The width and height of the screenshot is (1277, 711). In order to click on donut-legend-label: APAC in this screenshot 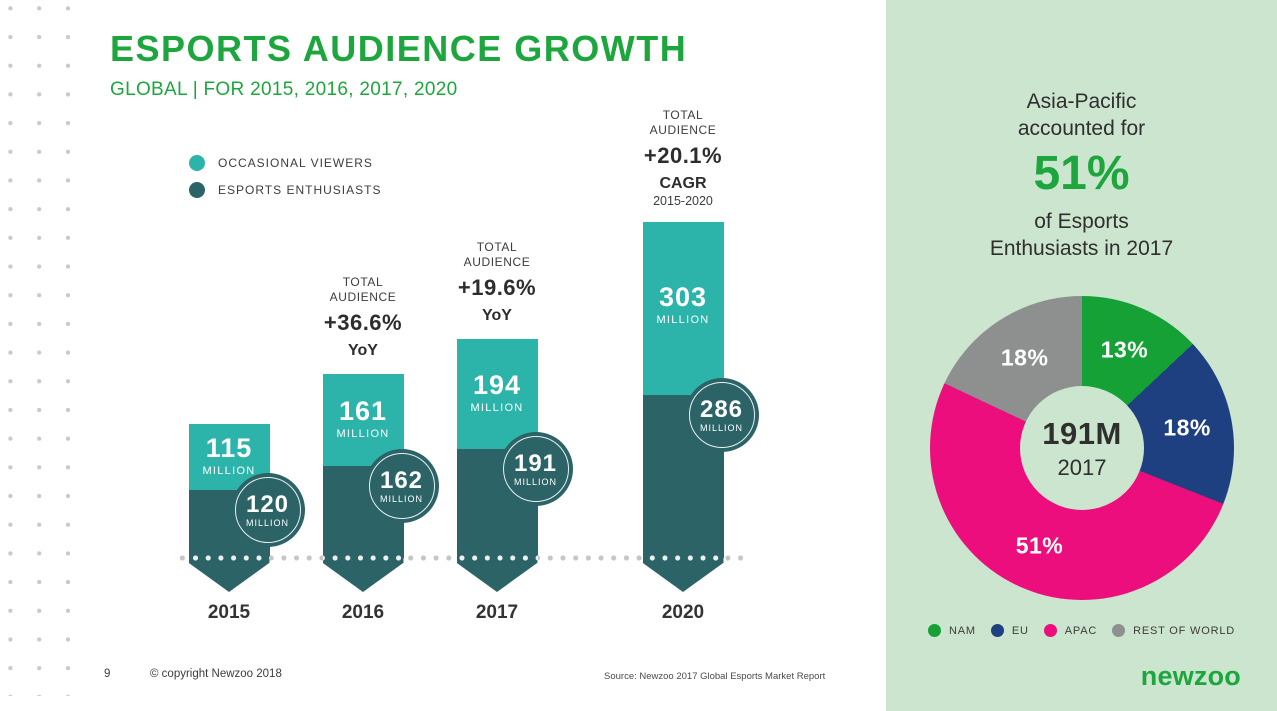, I will do `click(1081, 630)`.